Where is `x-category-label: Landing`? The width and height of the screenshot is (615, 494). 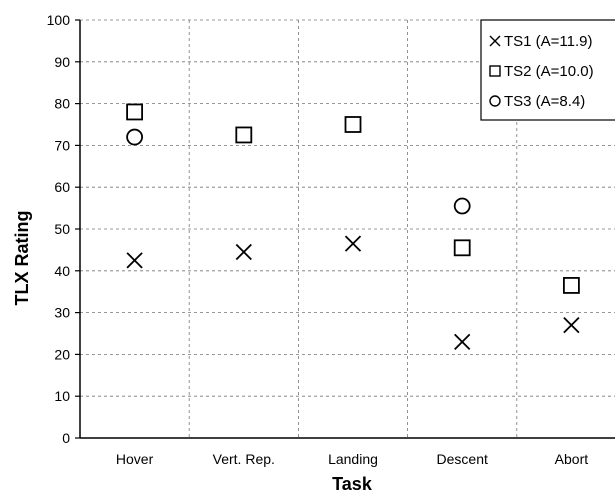
x-category-label: Landing is located at coordinates (353, 459).